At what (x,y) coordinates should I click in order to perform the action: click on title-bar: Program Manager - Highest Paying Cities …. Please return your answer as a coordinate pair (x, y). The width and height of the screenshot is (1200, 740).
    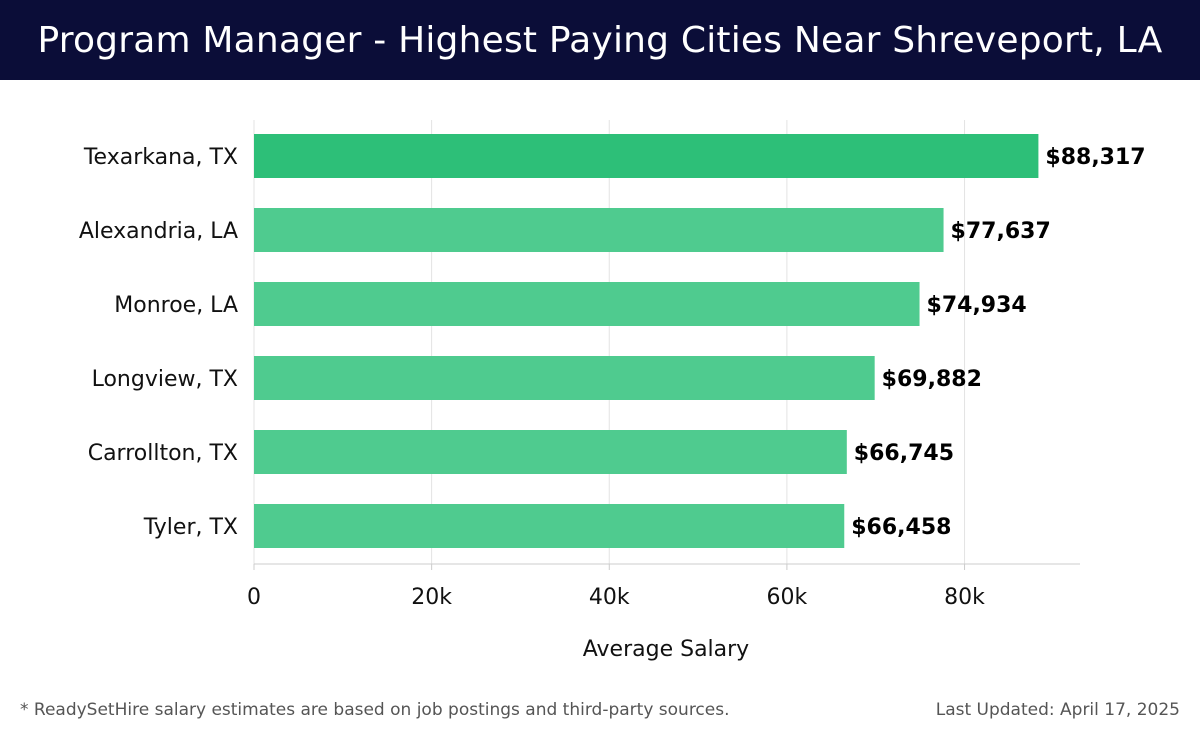
    Looking at the image, I should click on (600, 40).